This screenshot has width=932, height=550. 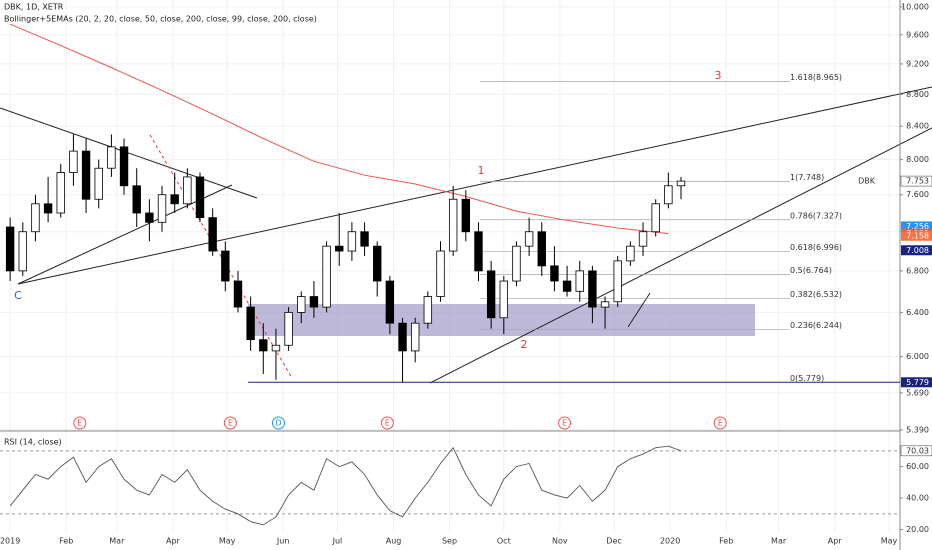 I want to click on last-price-label: 7.753, so click(x=917, y=181).